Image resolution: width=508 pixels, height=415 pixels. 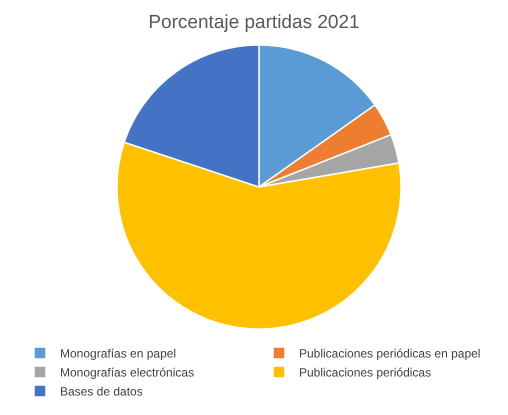 I want to click on legend-label: Monografías electrónicas, so click(x=127, y=373).